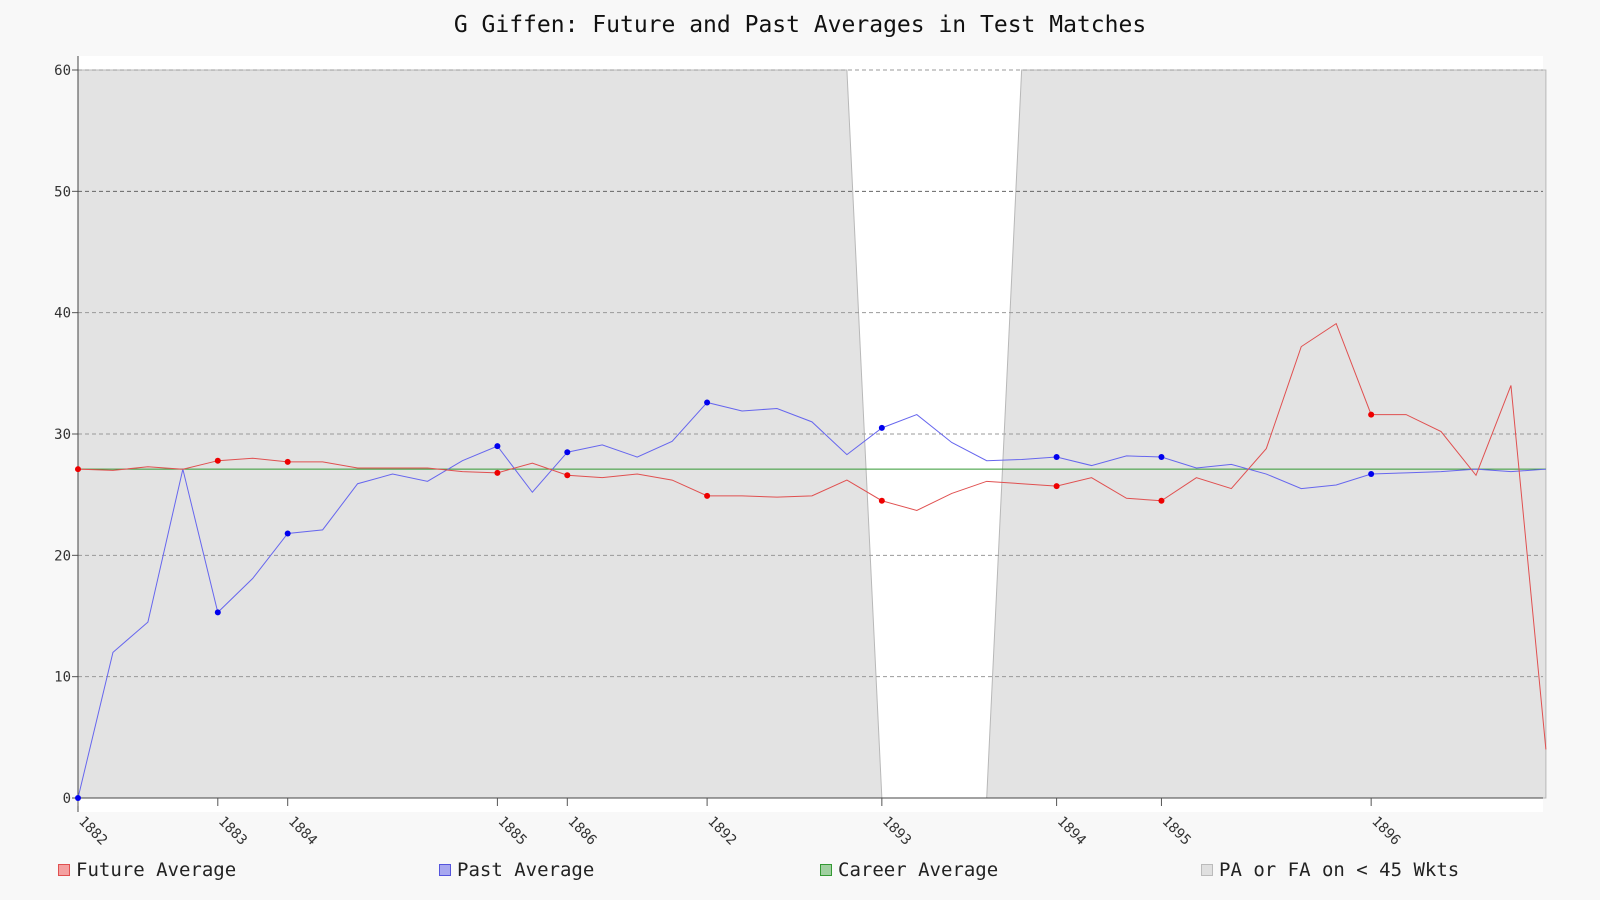 Image resolution: width=1600 pixels, height=900 pixels. I want to click on x-tick-label-1892: 1892, so click(721, 831).